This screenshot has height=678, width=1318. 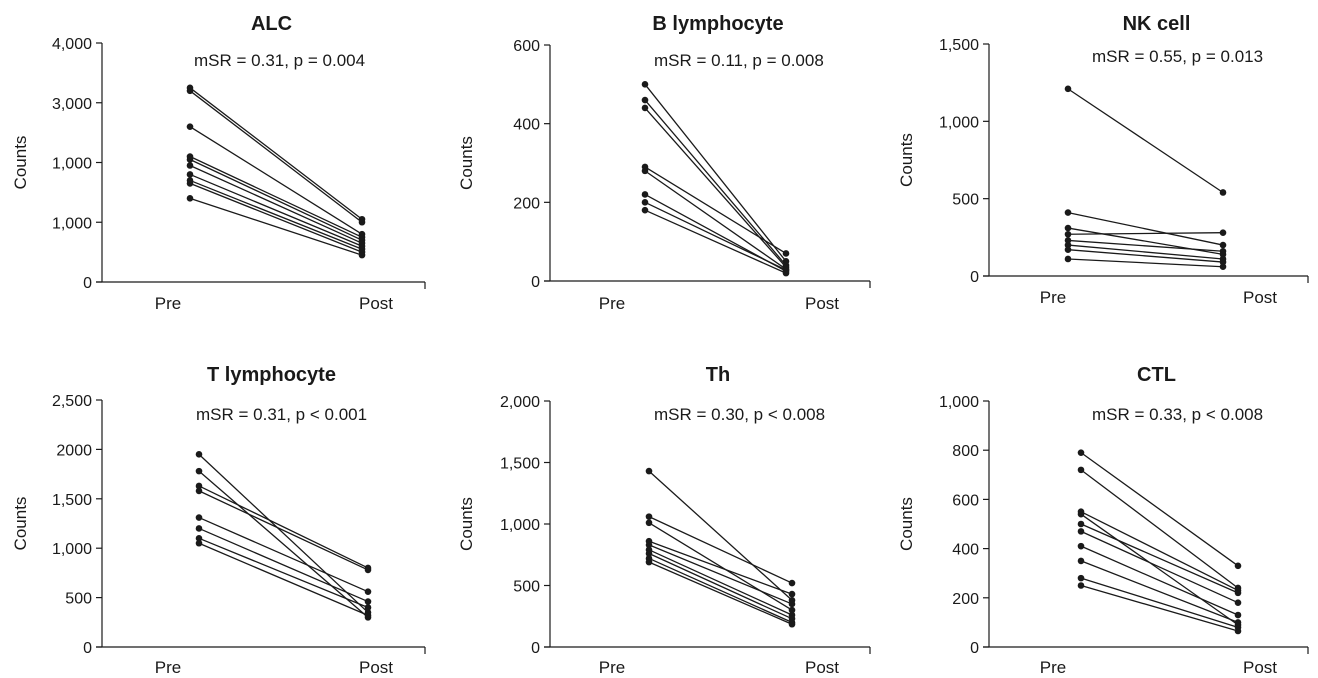 I want to click on panel-title: T lymphocyte, so click(x=271, y=375).